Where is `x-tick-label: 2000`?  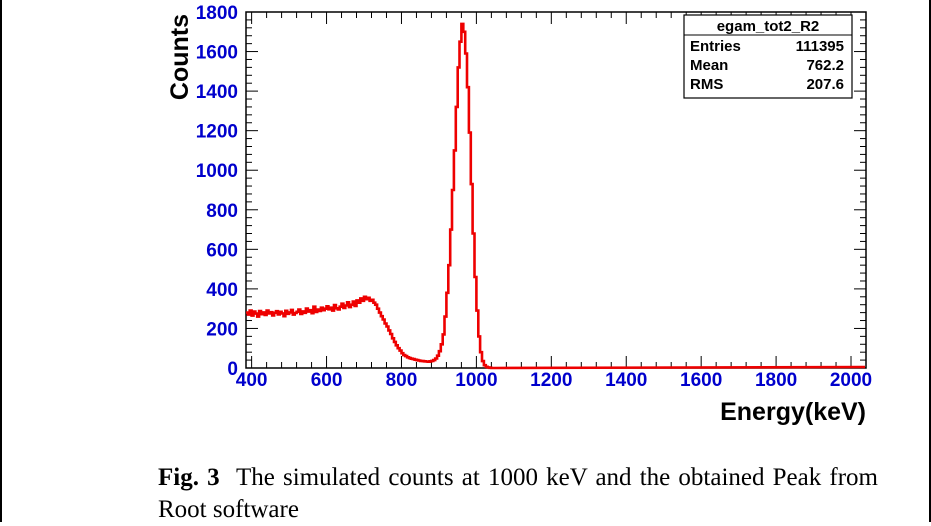 x-tick-label: 2000 is located at coordinates (851, 380).